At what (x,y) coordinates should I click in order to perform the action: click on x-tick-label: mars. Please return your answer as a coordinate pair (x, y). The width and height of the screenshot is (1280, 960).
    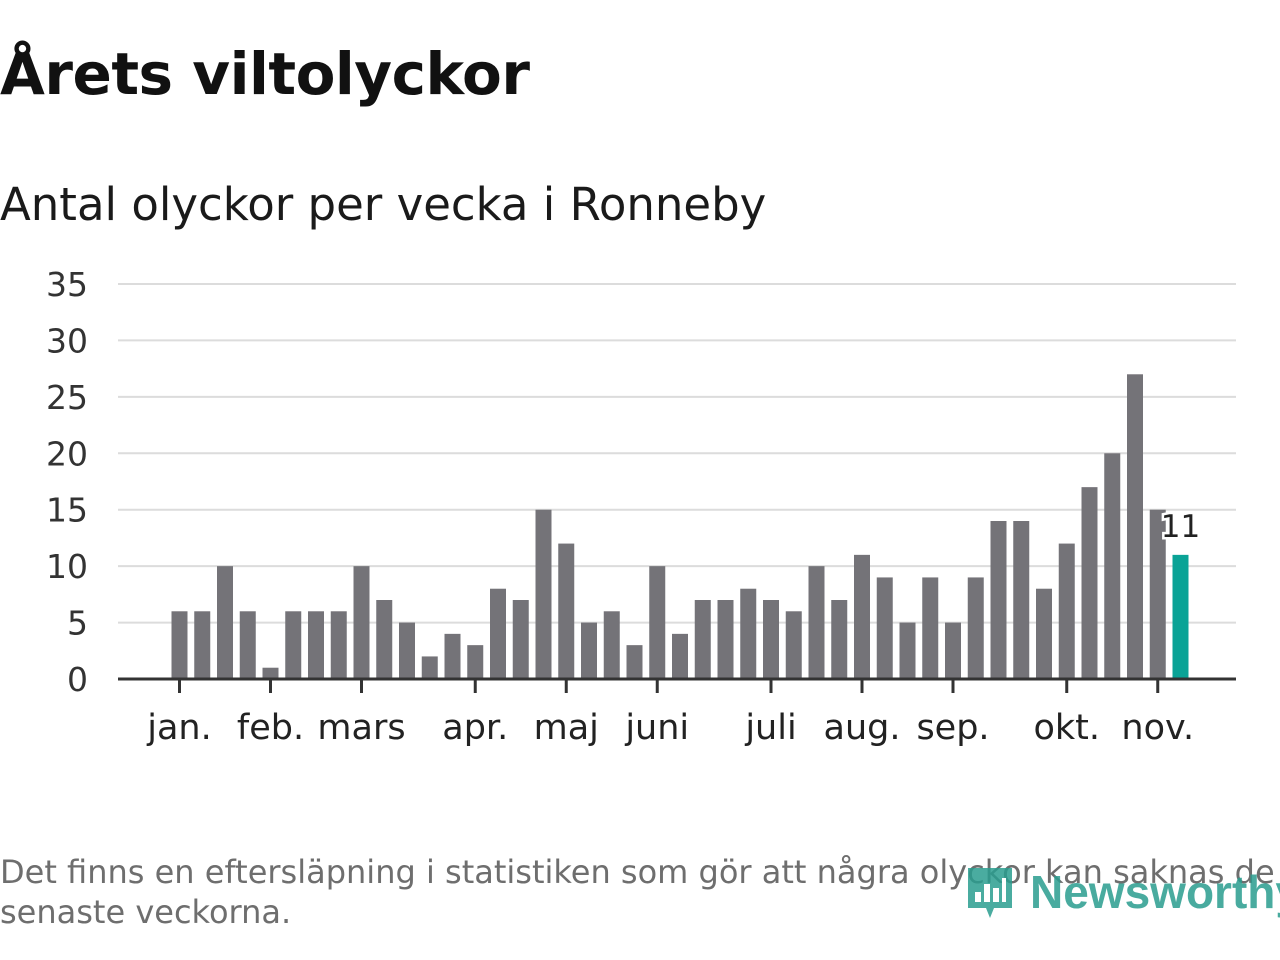
    Looking at the image, I should click on (361, 728).